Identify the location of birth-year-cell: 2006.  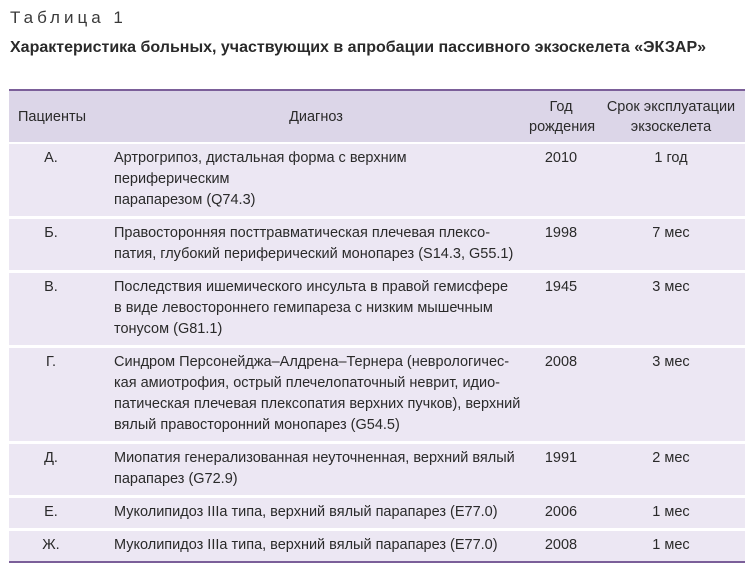
(561, 513).